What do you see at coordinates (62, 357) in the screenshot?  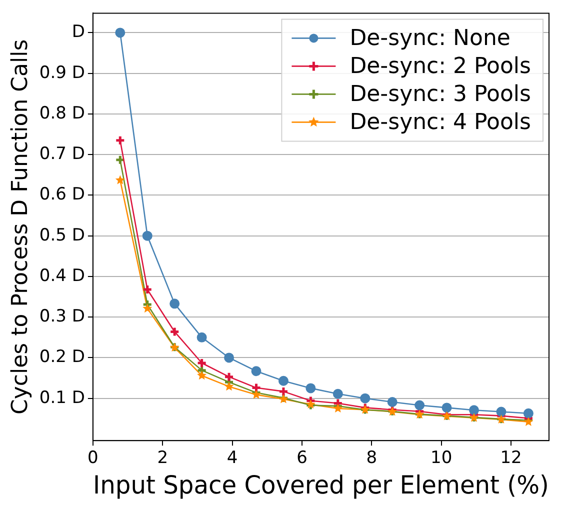 I see `y-tick-label: 0.2 D` at bounding box center [62, 357].